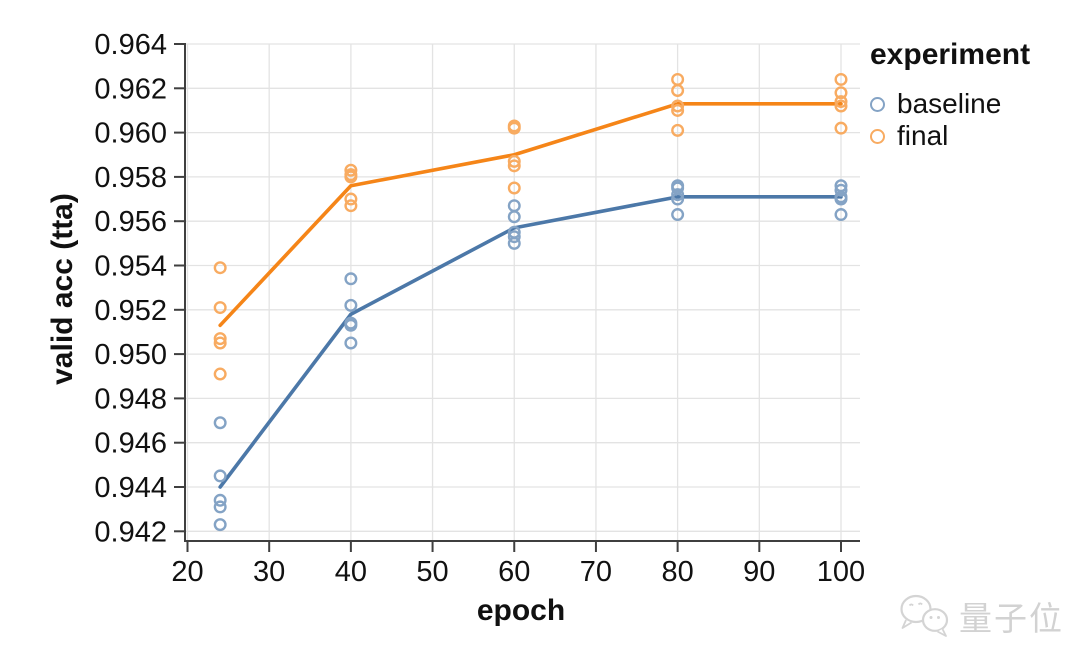  I want to click on y-tick-label: 0.952, so click(130, 311).